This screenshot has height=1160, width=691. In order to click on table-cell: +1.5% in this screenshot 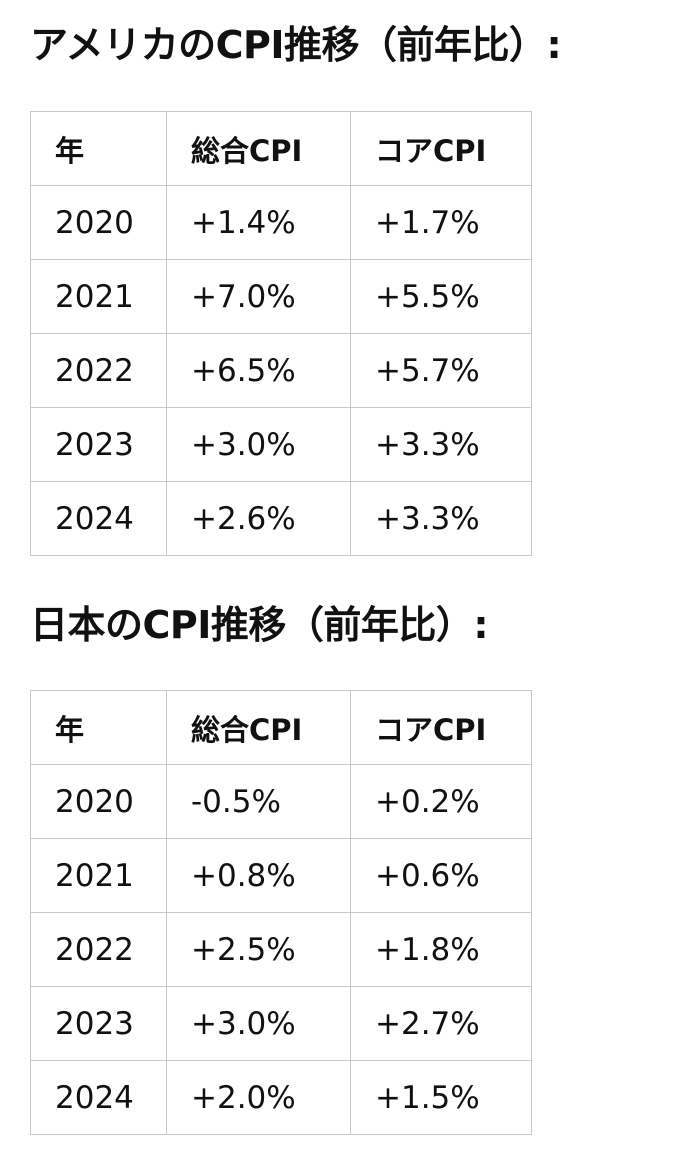, I will do `click(441, 1097)`.